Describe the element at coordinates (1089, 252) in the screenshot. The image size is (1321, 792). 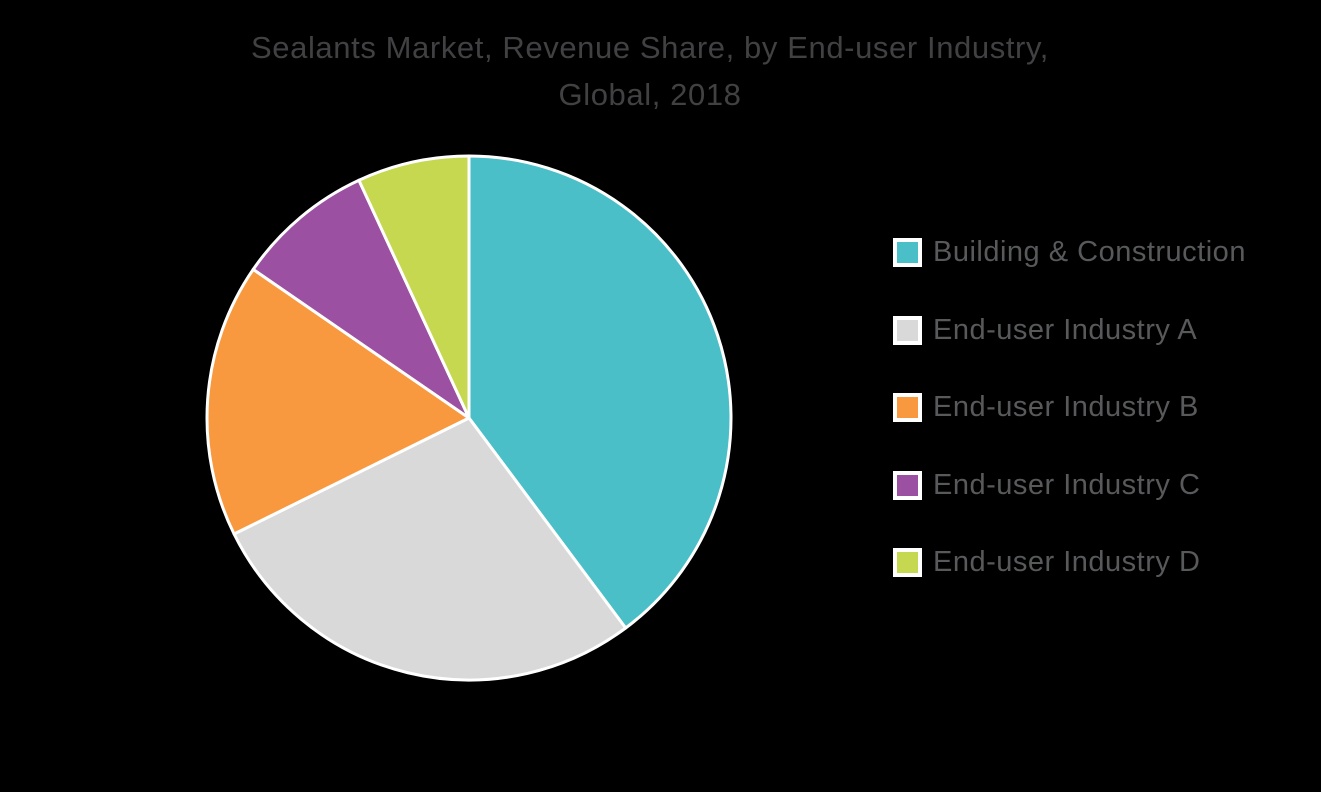
I see `legend-label: Building & Construction` at that location.